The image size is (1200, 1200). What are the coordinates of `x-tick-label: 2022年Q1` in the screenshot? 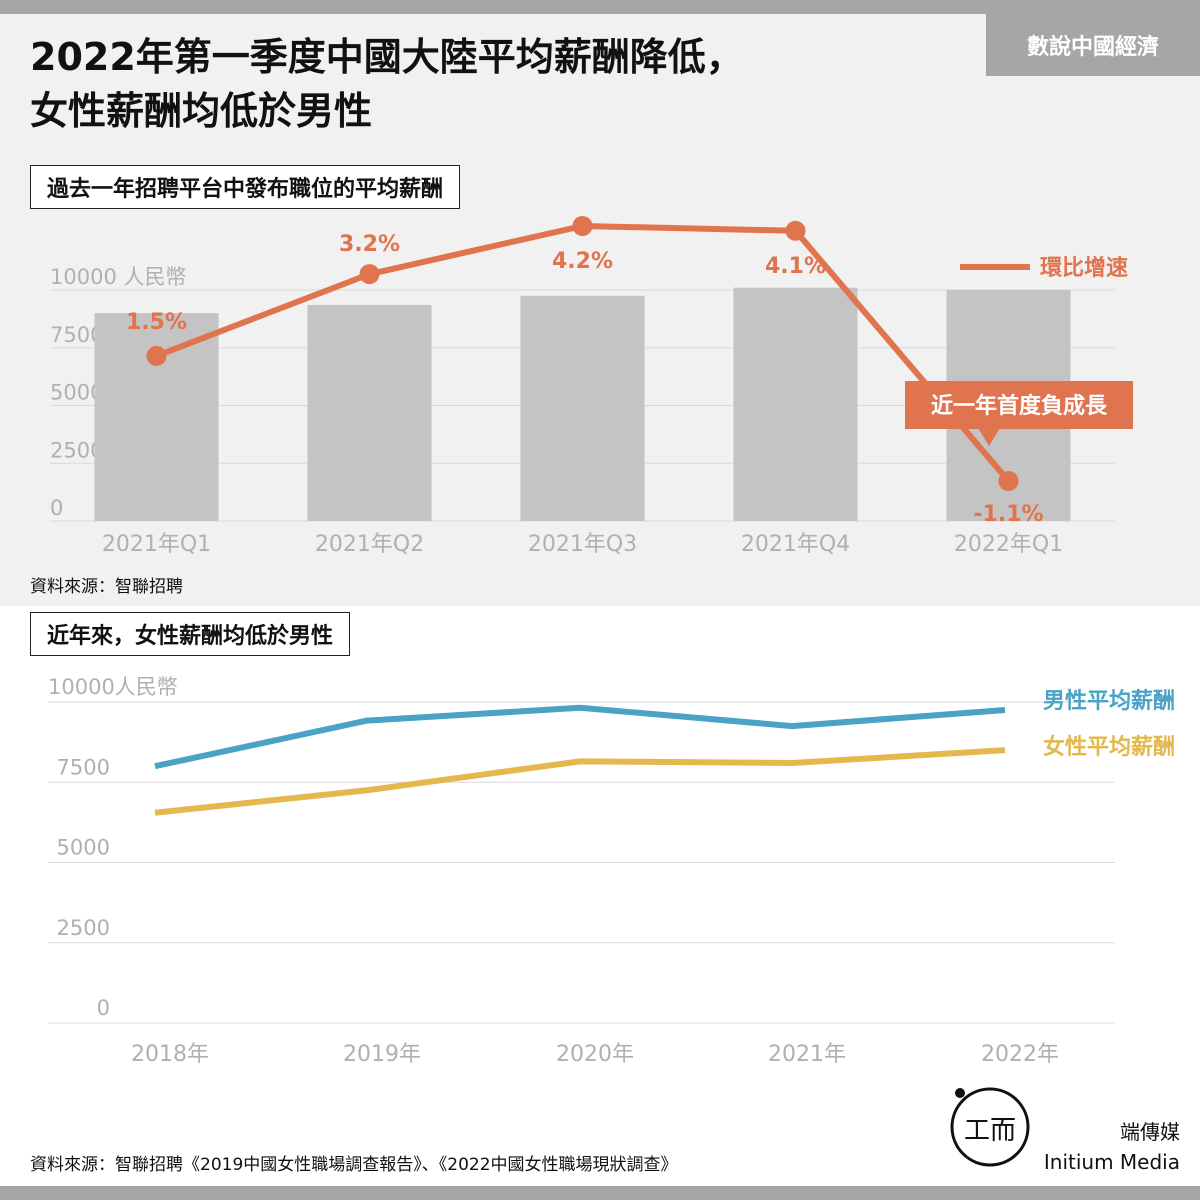 It's located at (1008, 544).